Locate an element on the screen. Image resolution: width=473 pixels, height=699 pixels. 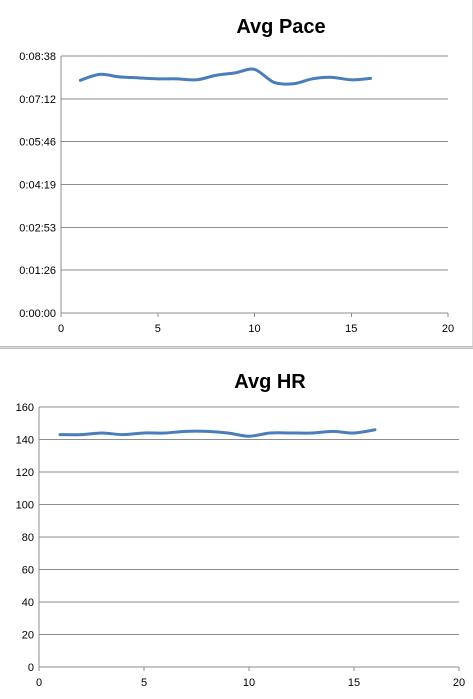
pace-x-tick-label: 5 is located at coordinates (158, 329).